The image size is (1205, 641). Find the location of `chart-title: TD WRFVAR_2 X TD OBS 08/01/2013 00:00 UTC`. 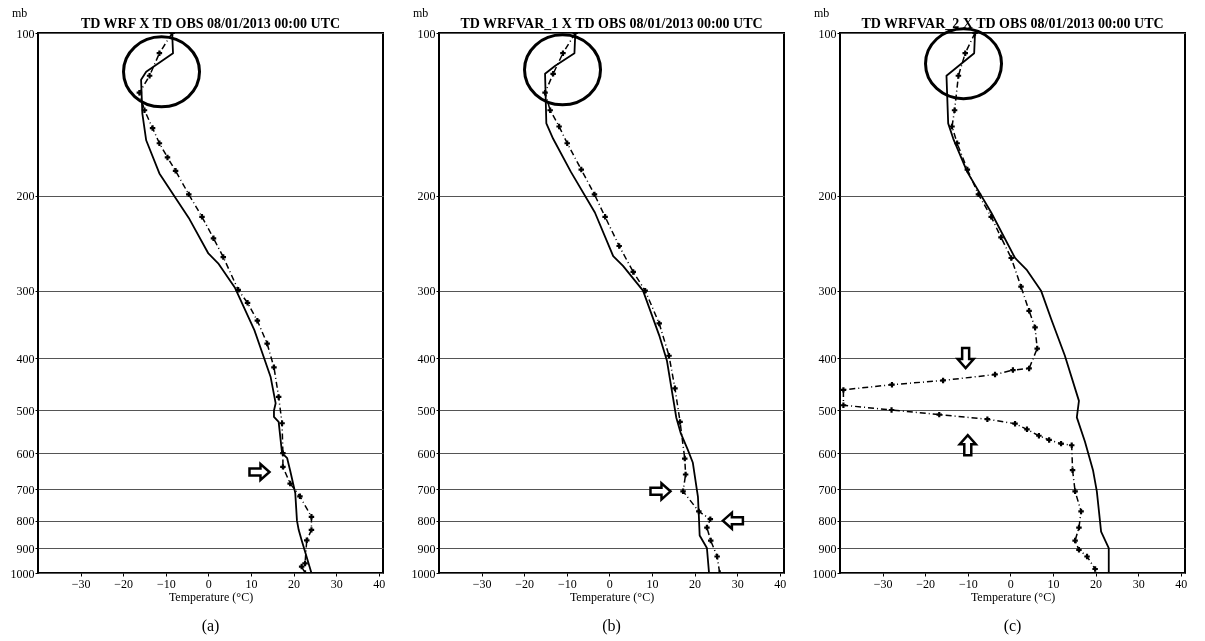

chart-title: TD WRFVAR_2 X TD OBS 08/01/2013 00:00 UTC is located at coordinates (1012, 23).